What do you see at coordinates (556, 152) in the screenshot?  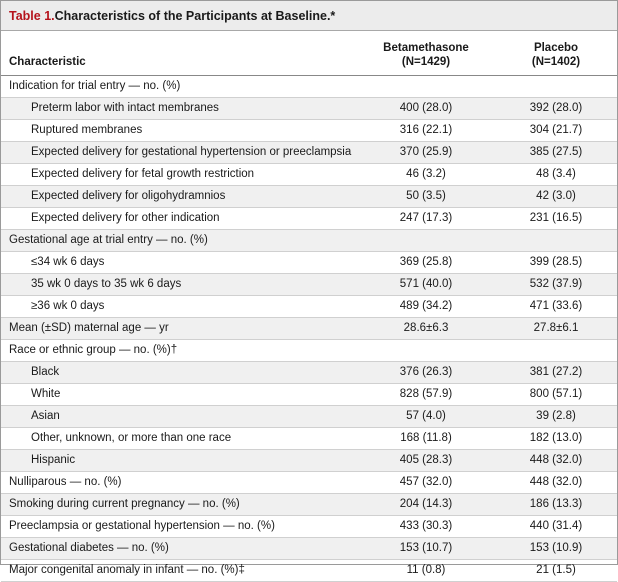 I see `cell-placebo: 385 (27.5)` at bounding box center [556, 152].